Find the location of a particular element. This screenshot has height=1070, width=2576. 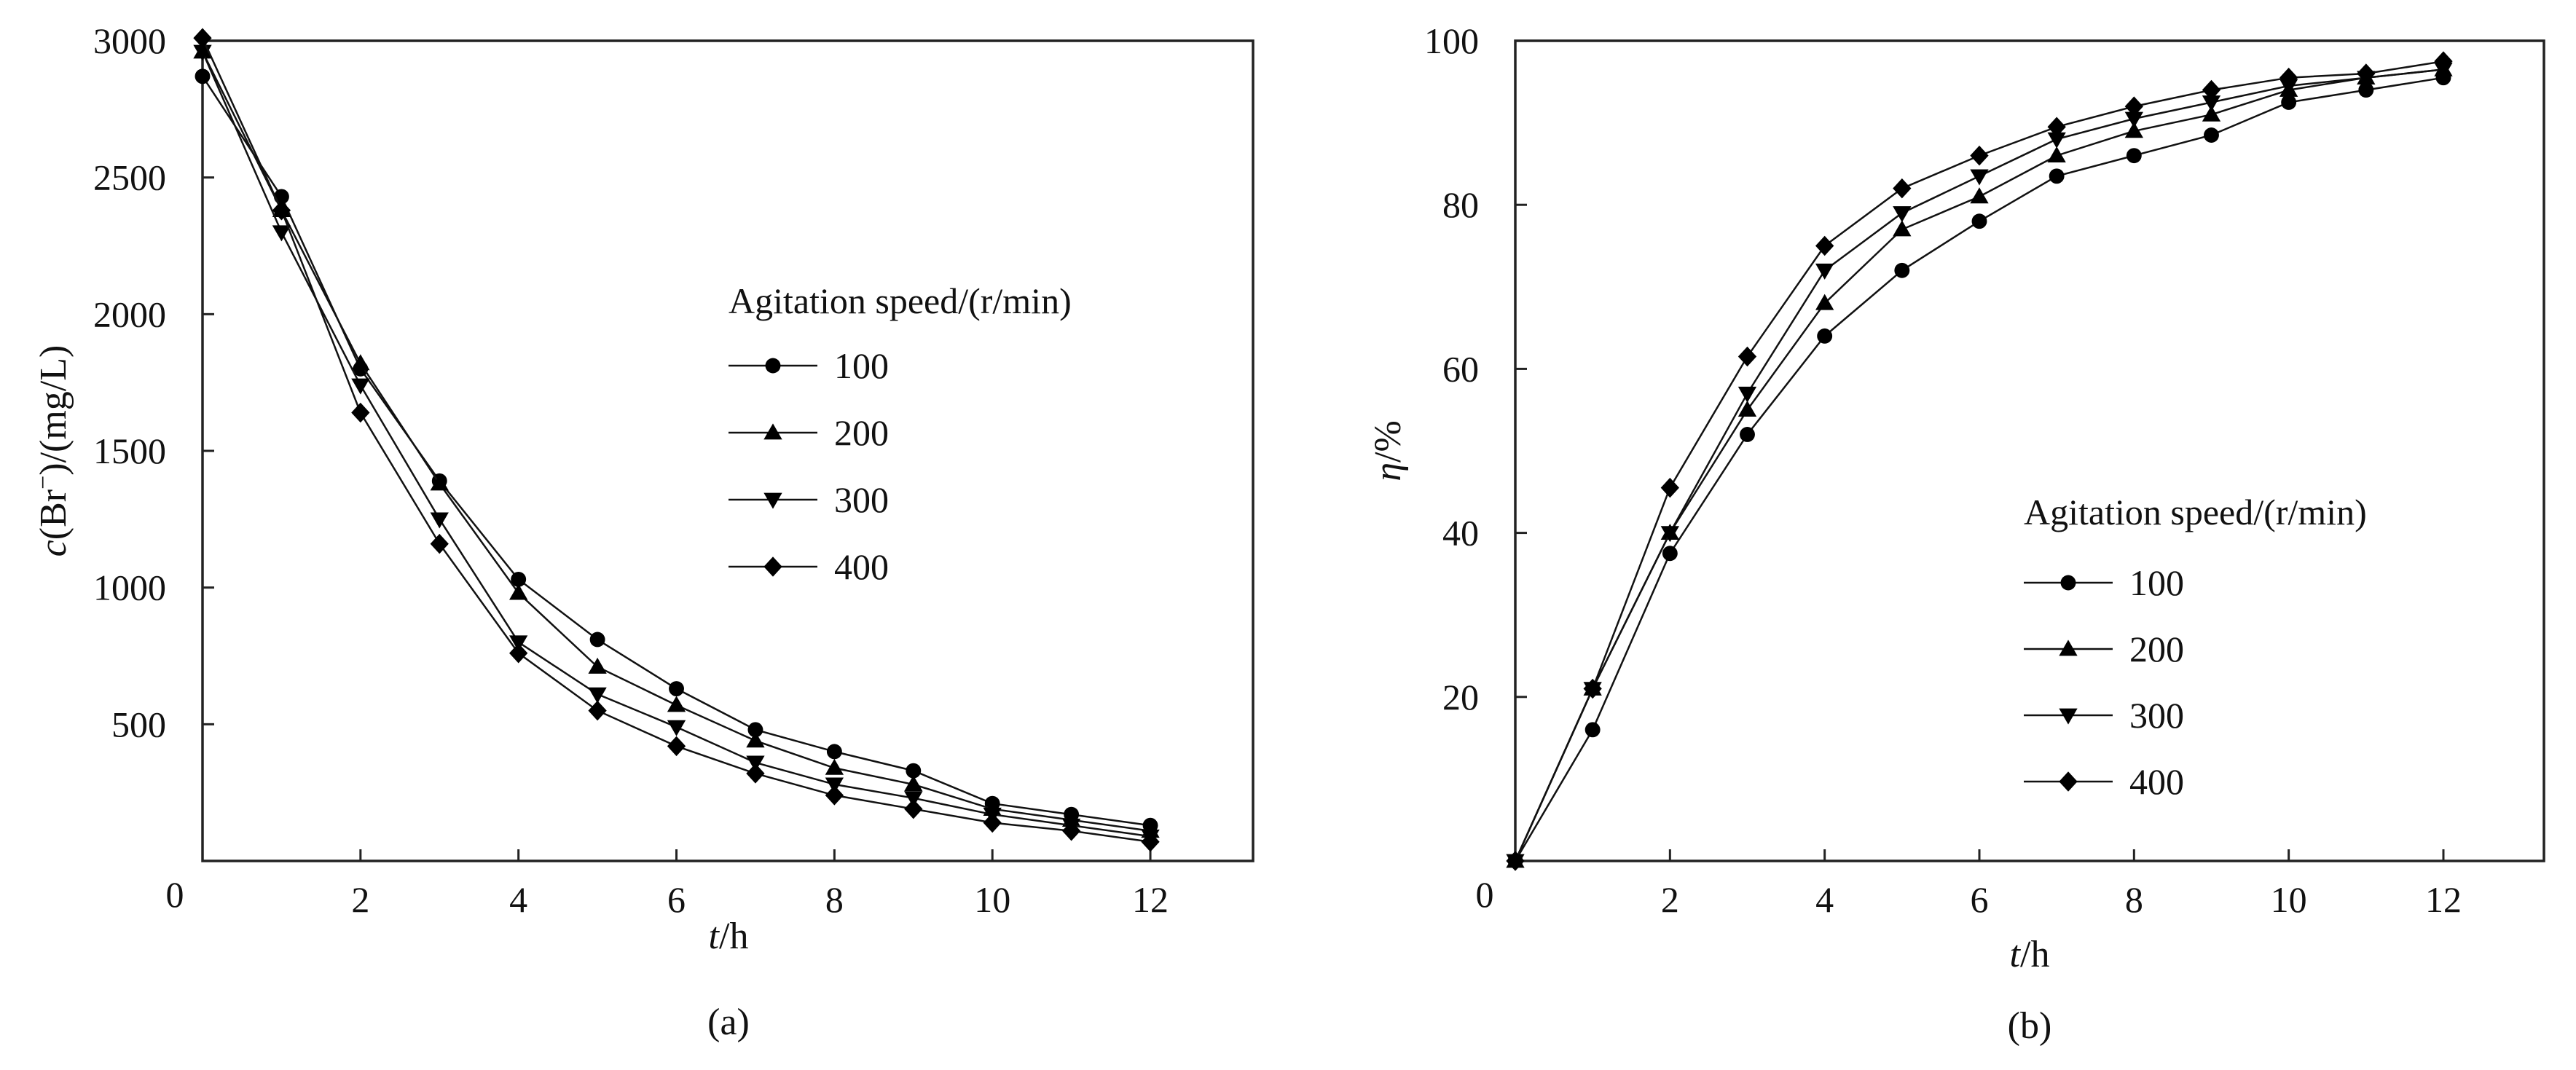

y-tick-label: 2000 is located at coordinates (129, 314).